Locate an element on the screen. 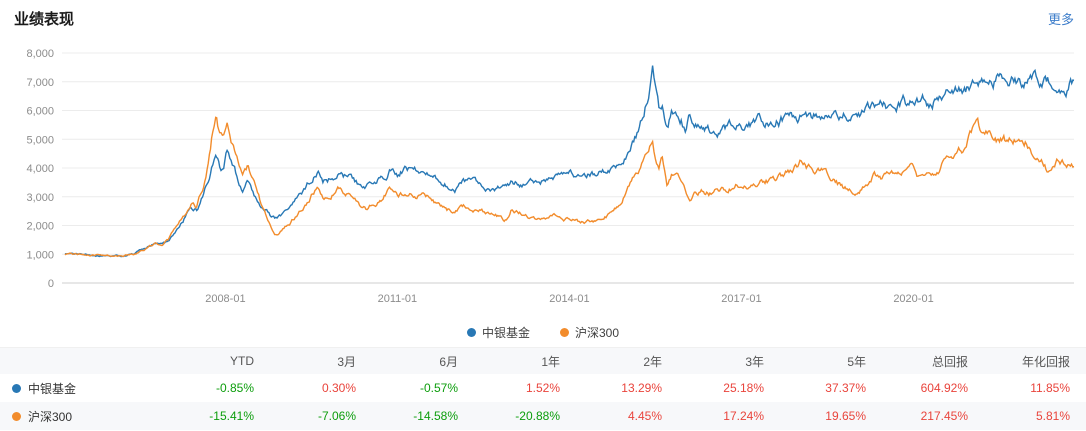  x-tick-label: 2014-01 is located at coordinates (569, 299).